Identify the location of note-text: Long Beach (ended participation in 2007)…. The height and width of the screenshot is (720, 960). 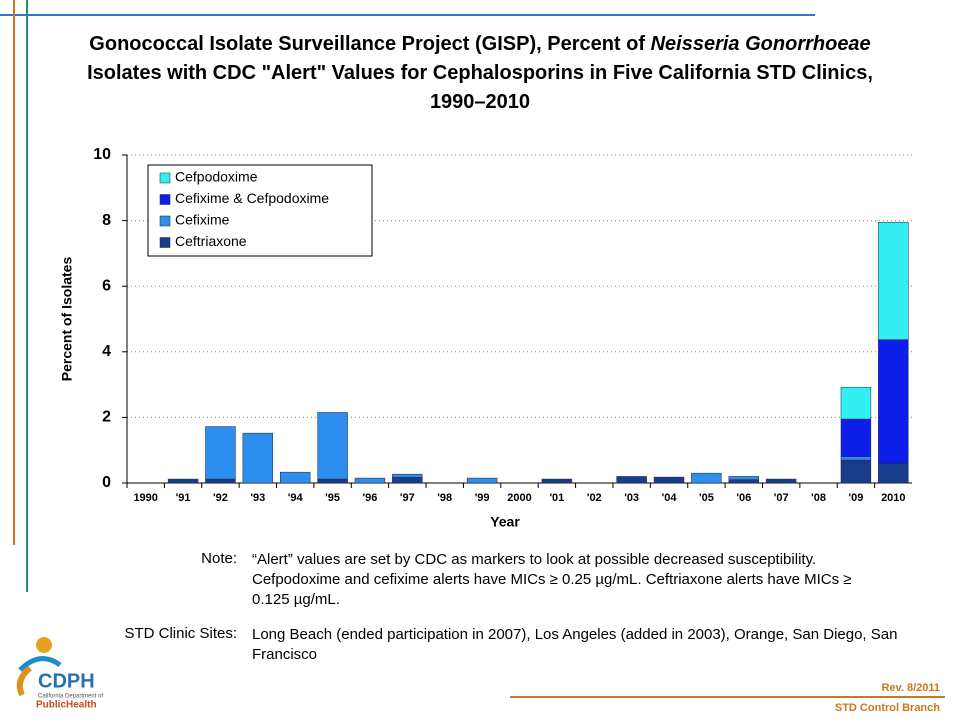
(575, 644).